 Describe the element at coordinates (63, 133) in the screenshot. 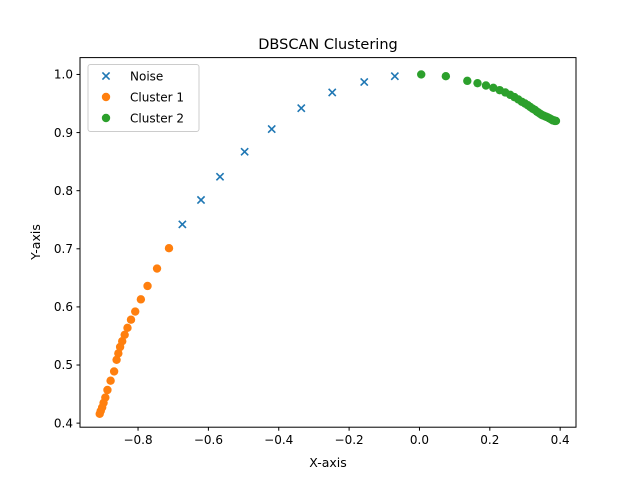

I see `y-tick-label: 0.9` at that location.